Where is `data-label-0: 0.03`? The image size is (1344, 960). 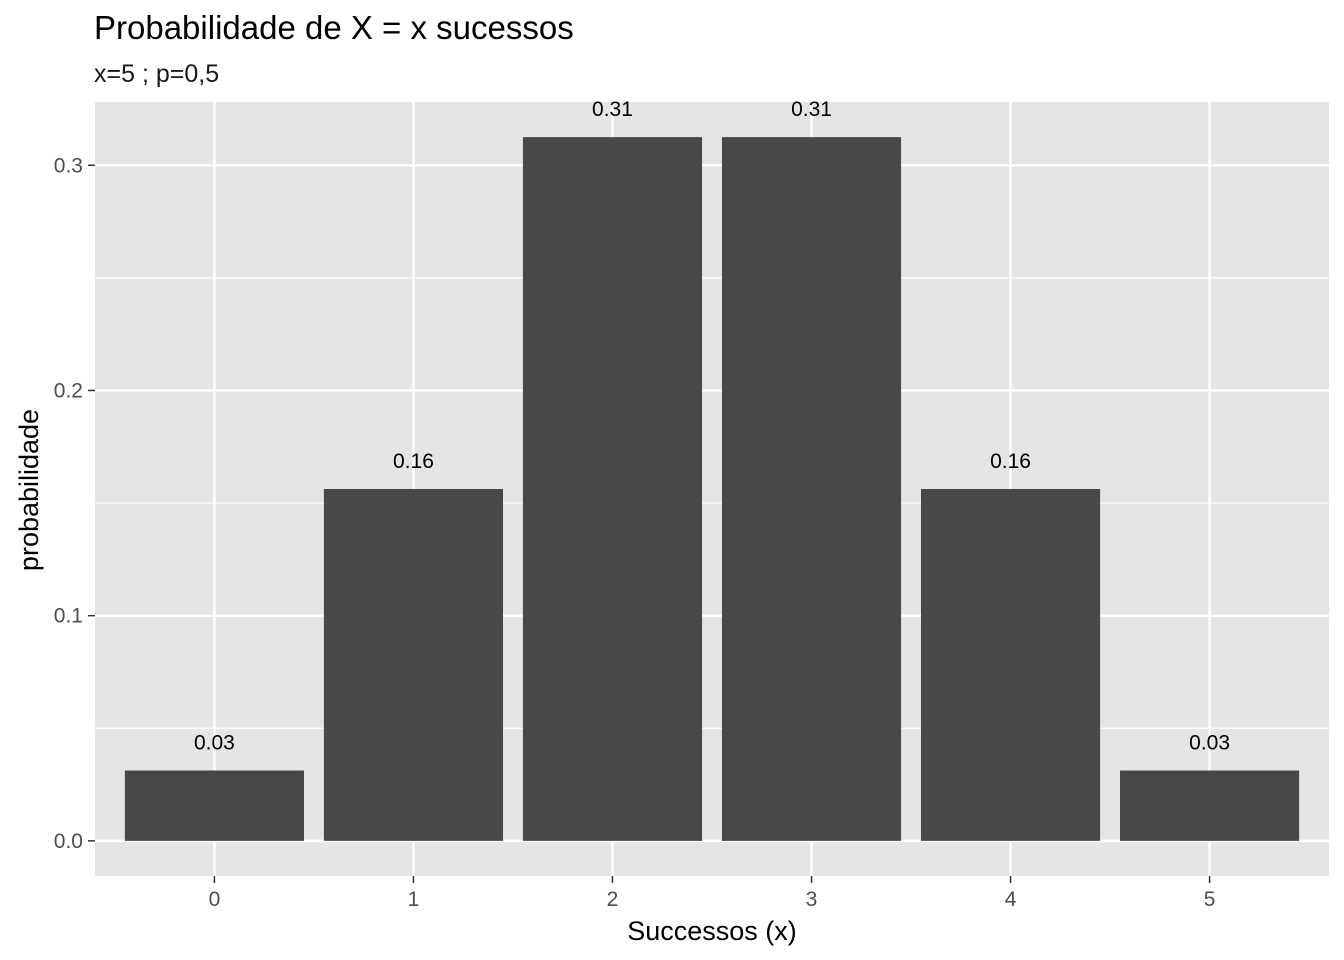
data-label-0: 0.03 is located at coordinates (214, 742).